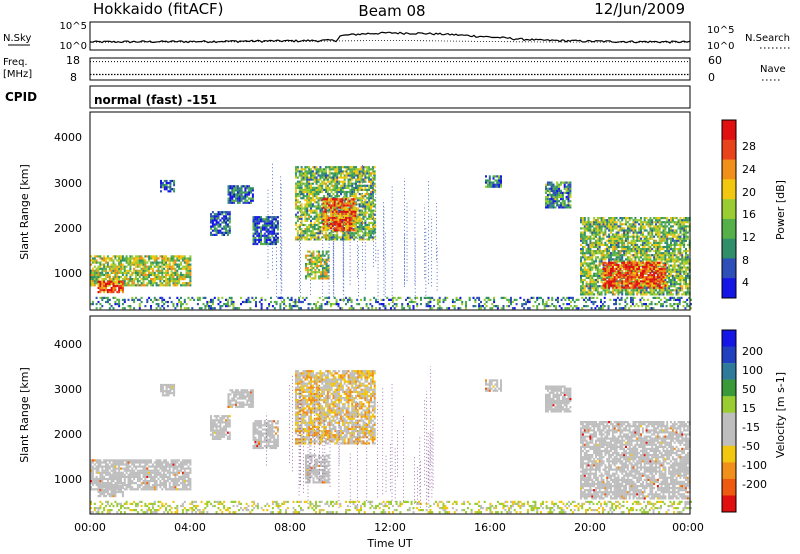 The width and height of the screenshot is (800, 554). Describe the element at coordinates (711, 77) in the screenshot. I see `freq-right-tick-bottom: 0` at that location.